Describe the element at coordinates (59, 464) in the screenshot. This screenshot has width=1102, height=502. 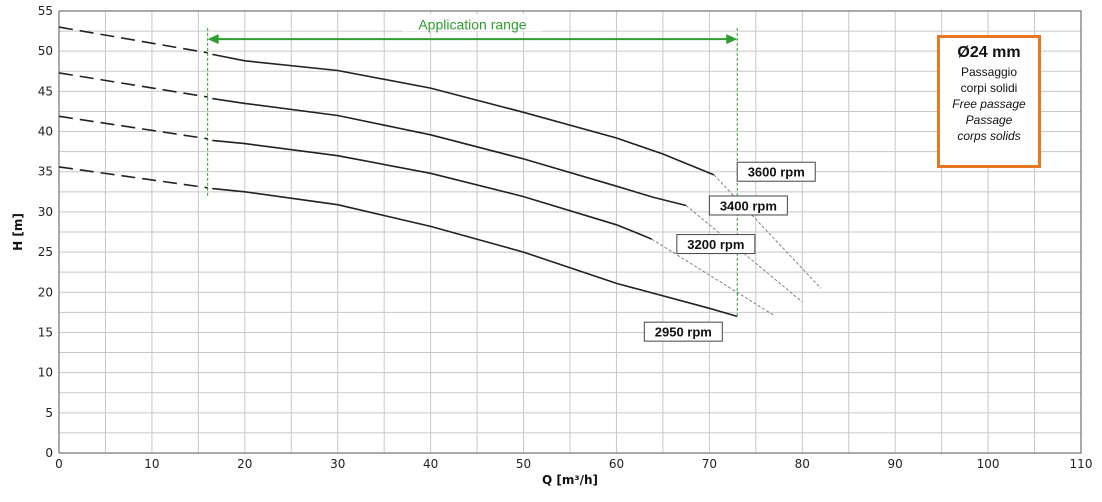
I see `x-tick-label: 0` at that location.